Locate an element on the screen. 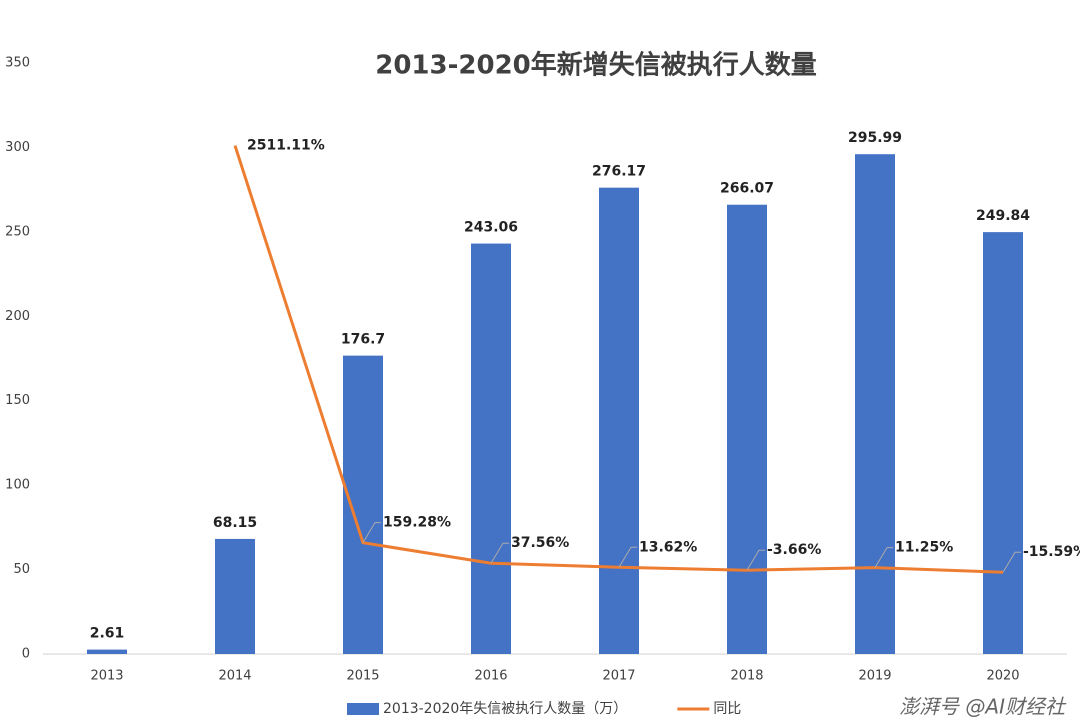 Image resolution: width=1080 pixels, height=727 pixels. watermark: 澎湃号 @AI财经社 is located at coordinates (983, 707).